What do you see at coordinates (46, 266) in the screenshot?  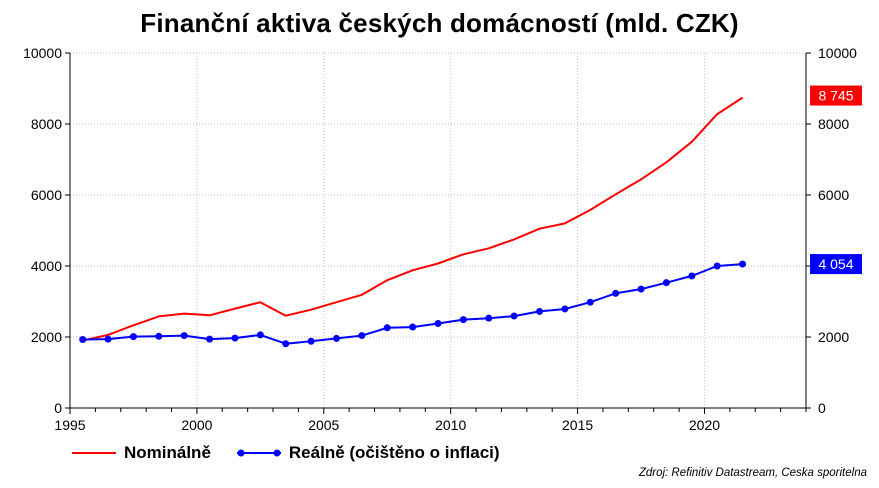 I see `y-tick-label-left: 4000` at bounding box center [46, 266].